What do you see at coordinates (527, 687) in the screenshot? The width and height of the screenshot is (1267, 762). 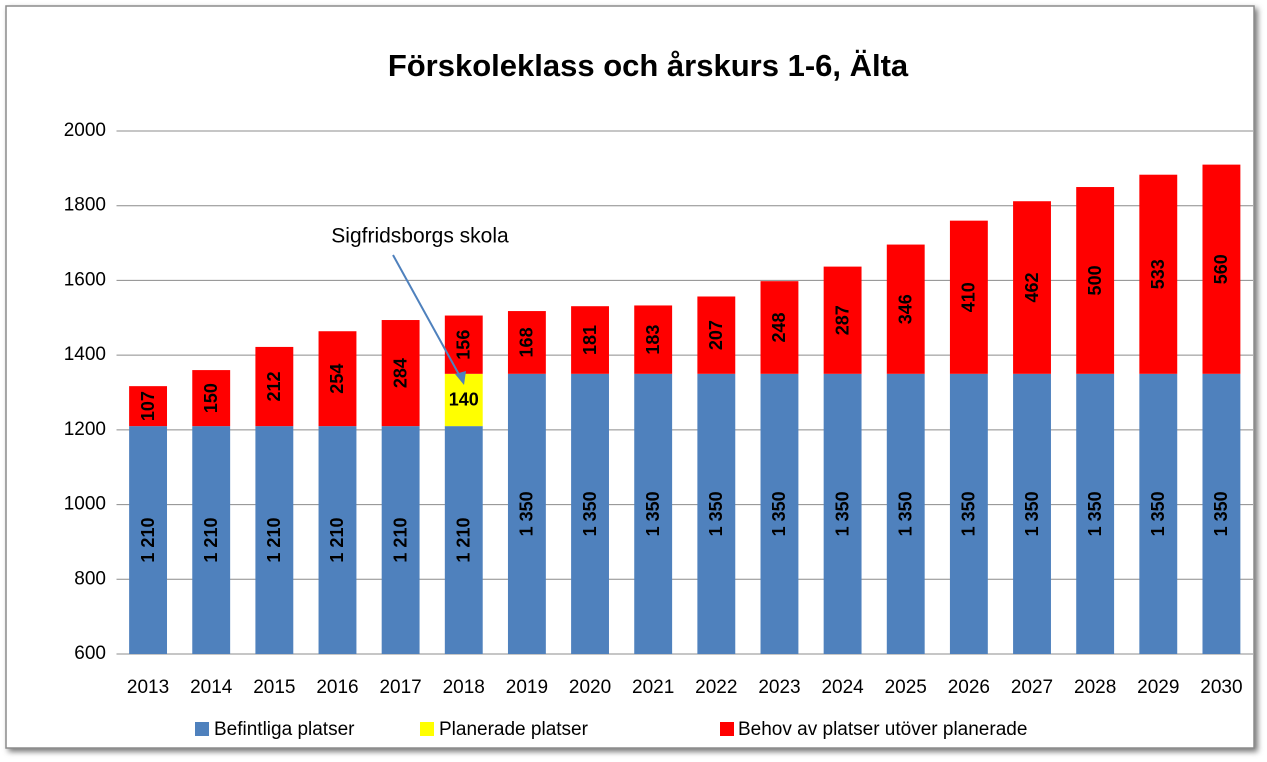 I see `x-tick-label: 2019` at bounding box center [527, 687].